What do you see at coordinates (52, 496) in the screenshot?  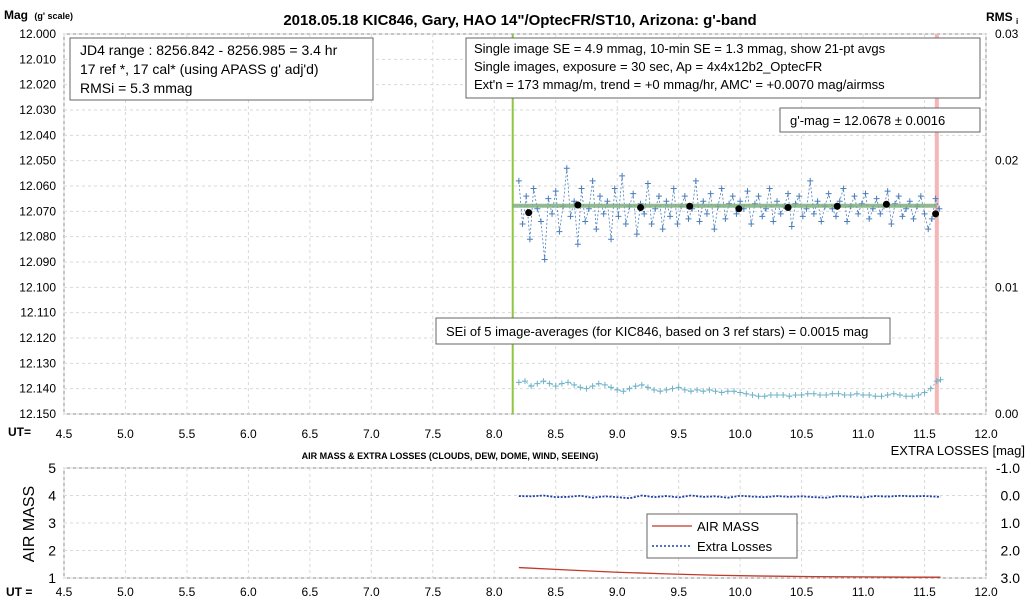 I see `bottom-y-tick-label: 4` at bounding box center [52, 496].